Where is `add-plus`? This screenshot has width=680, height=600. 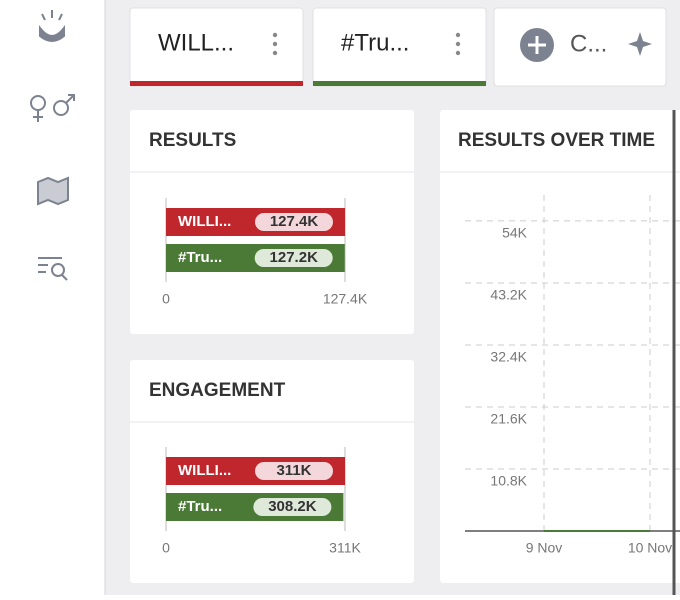 add-plus is located at coordinates (537, 45).